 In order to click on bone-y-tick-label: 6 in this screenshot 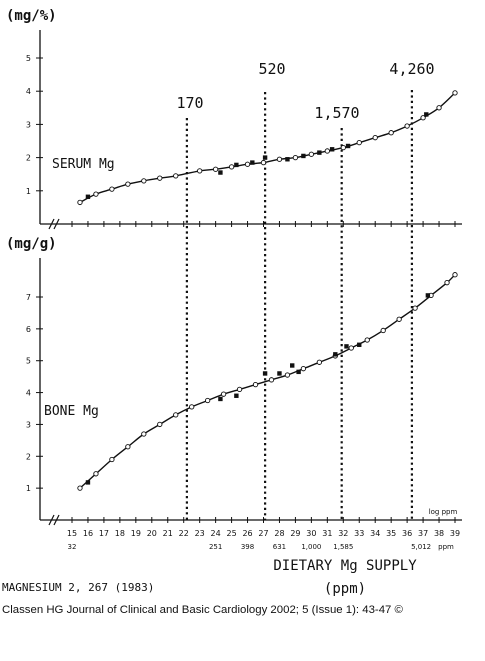, I will do `click(28, 329)`.